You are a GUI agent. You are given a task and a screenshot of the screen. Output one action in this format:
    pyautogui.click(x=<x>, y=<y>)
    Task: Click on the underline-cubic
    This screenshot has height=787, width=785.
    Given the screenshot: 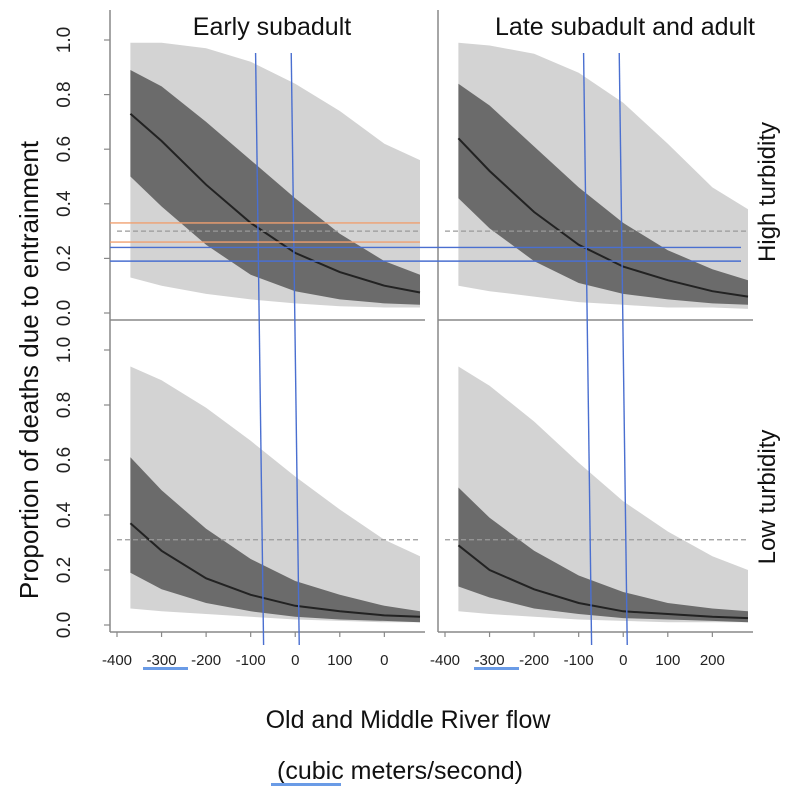 What is the action you would take?
    pyautogui.click(x=306, y=784)
    